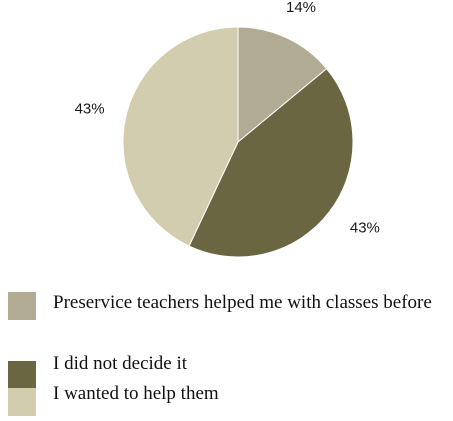 This screenshot has width=453, height=421. Describe the element at coordinates (365, 228) in the screenshot. I see `slice-label-did-not-decide: 43%` at that location.